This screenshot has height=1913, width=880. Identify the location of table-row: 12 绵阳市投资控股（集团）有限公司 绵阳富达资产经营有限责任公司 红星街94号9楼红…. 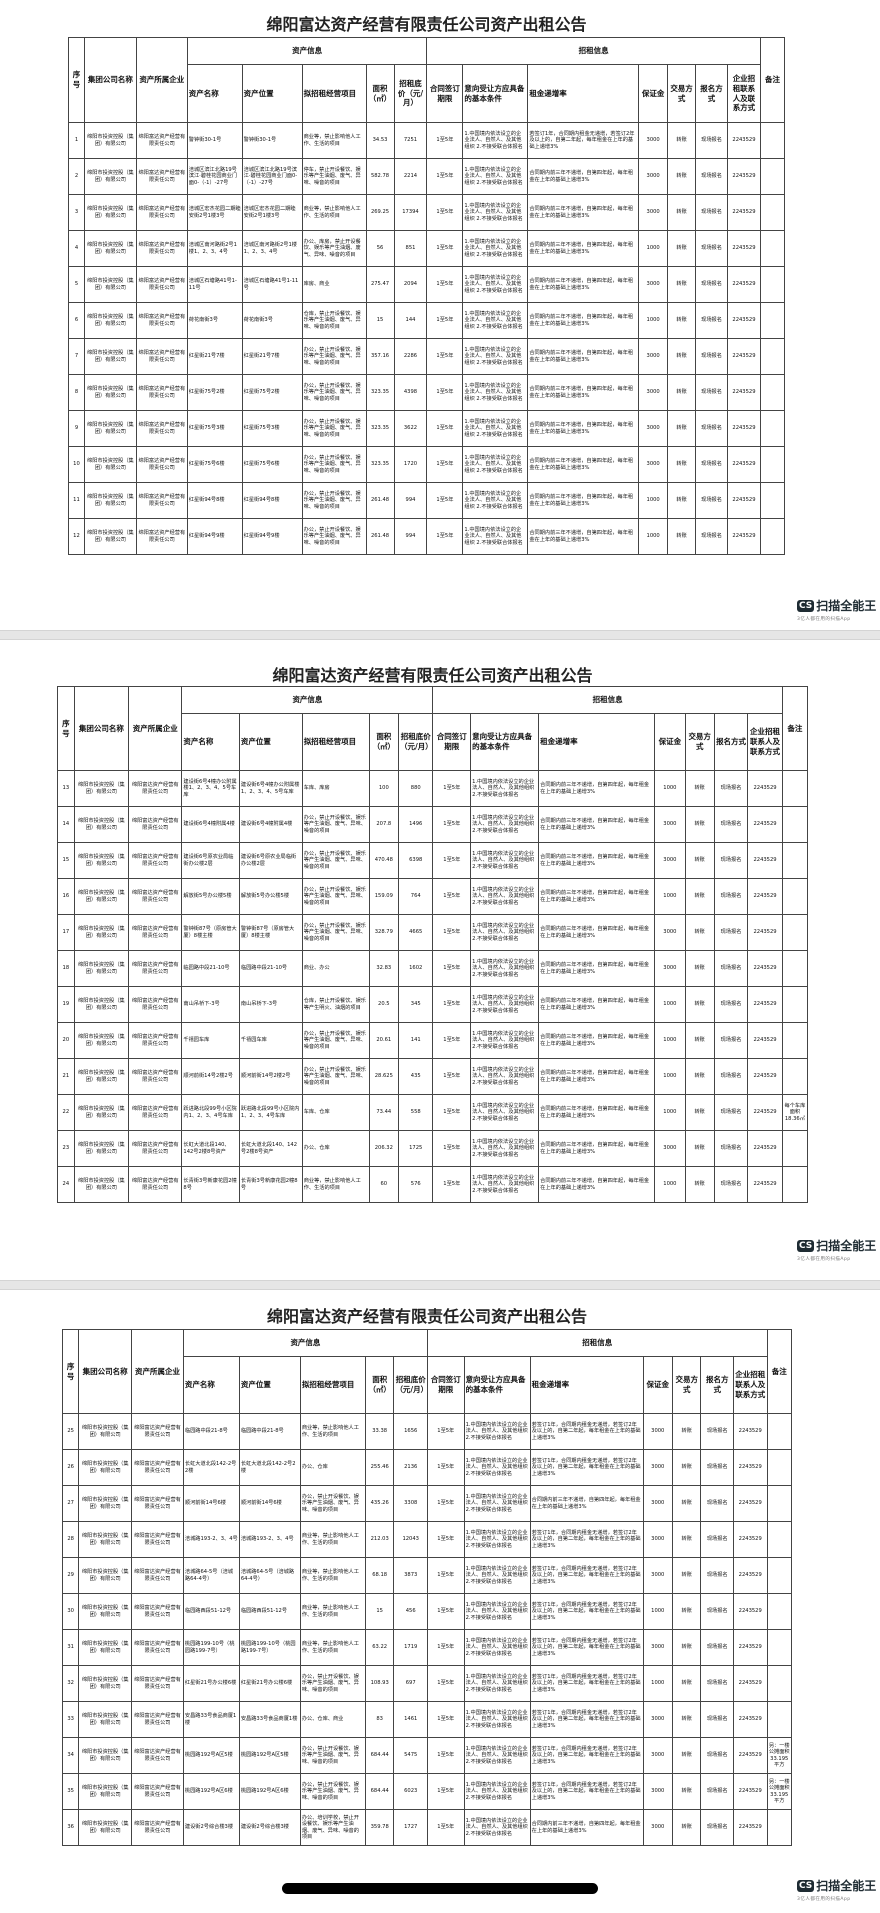
(427, 536).